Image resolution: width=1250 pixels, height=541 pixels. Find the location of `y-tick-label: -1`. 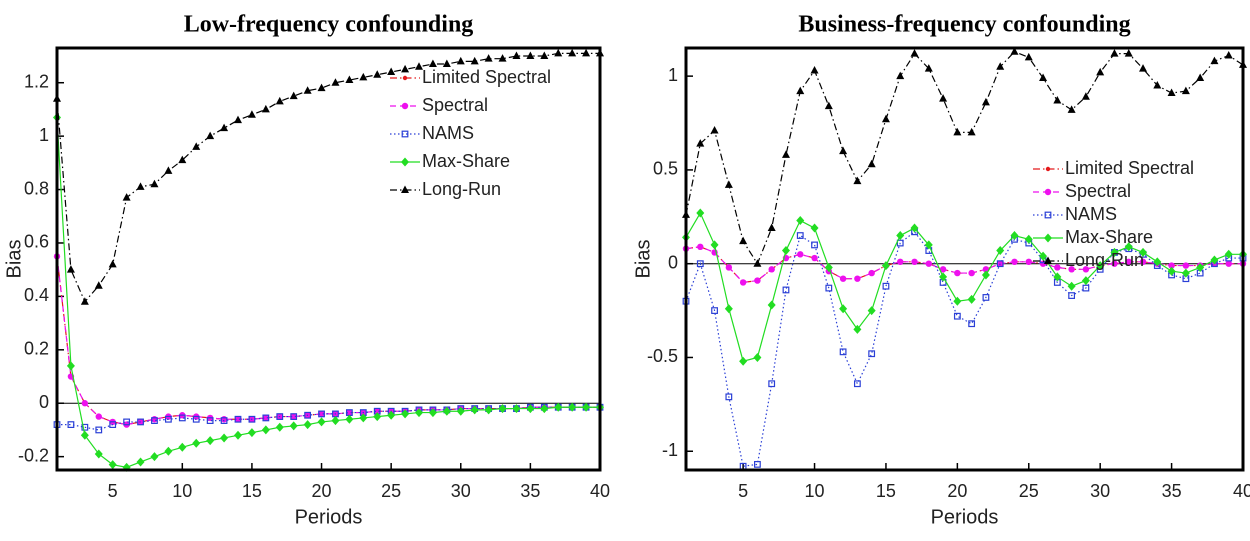

y-tick-label: -1 is located at coordinates (670, 450).